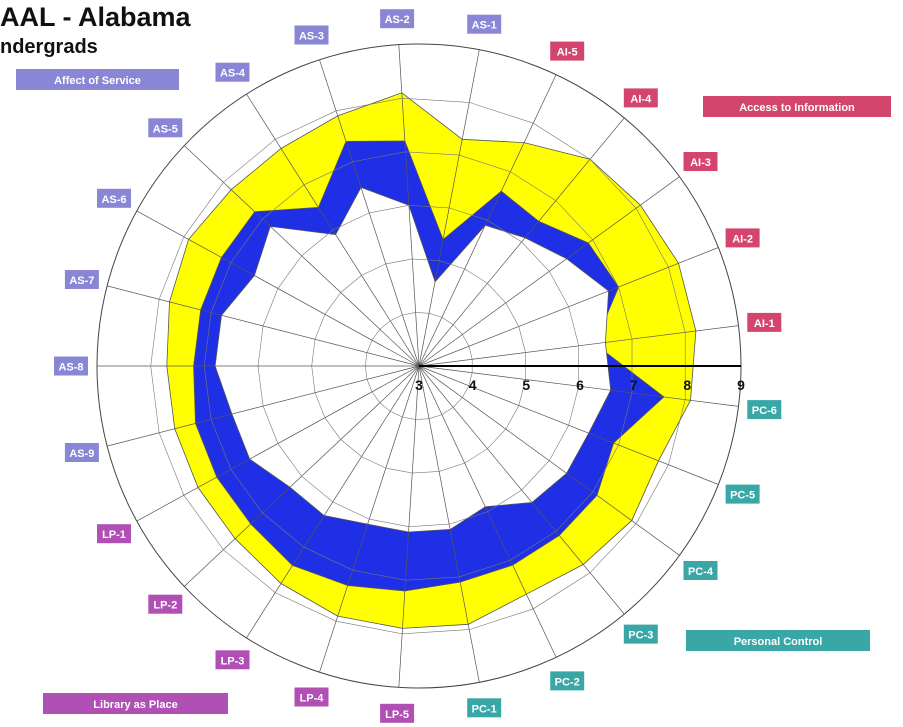 The height and width of the screenshot is (727, 903). I want to click on group-legend-box-lp, so click(135, 703).